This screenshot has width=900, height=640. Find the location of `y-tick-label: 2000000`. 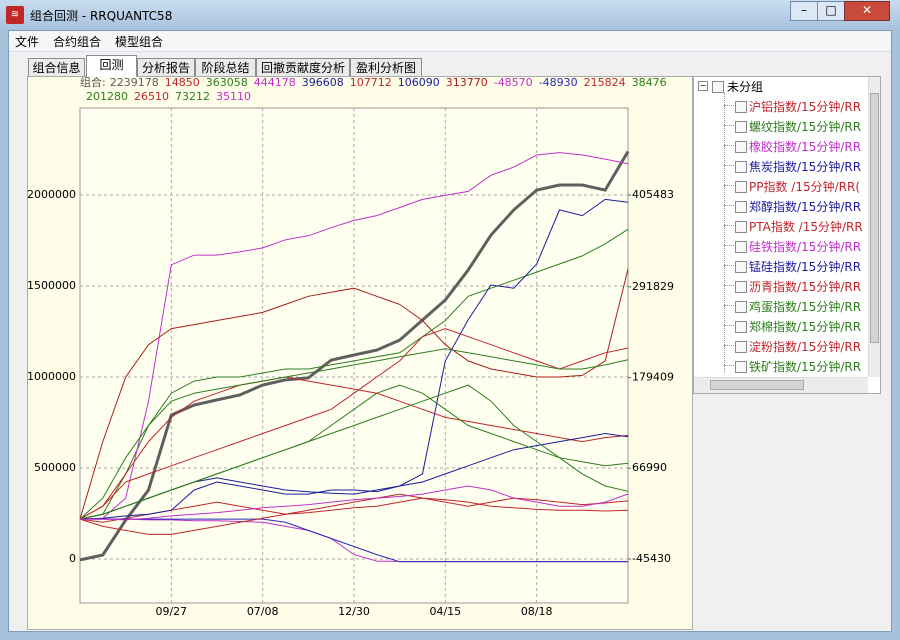

y-tick-label: 2000000 is located at coordinates (51, 194).